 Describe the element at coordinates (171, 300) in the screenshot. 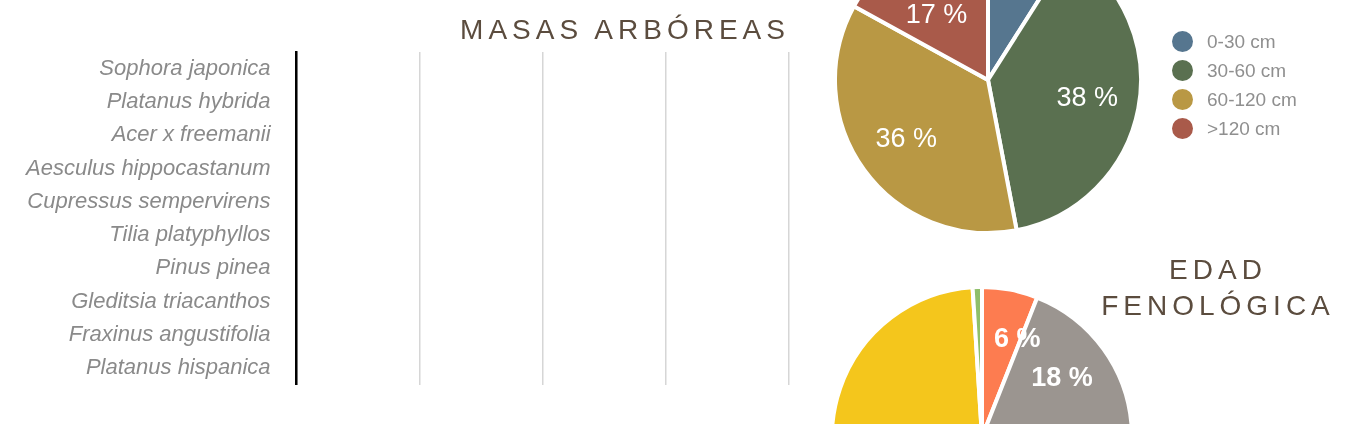

I see `category-label: Gleditsia triacanthos` at that location.